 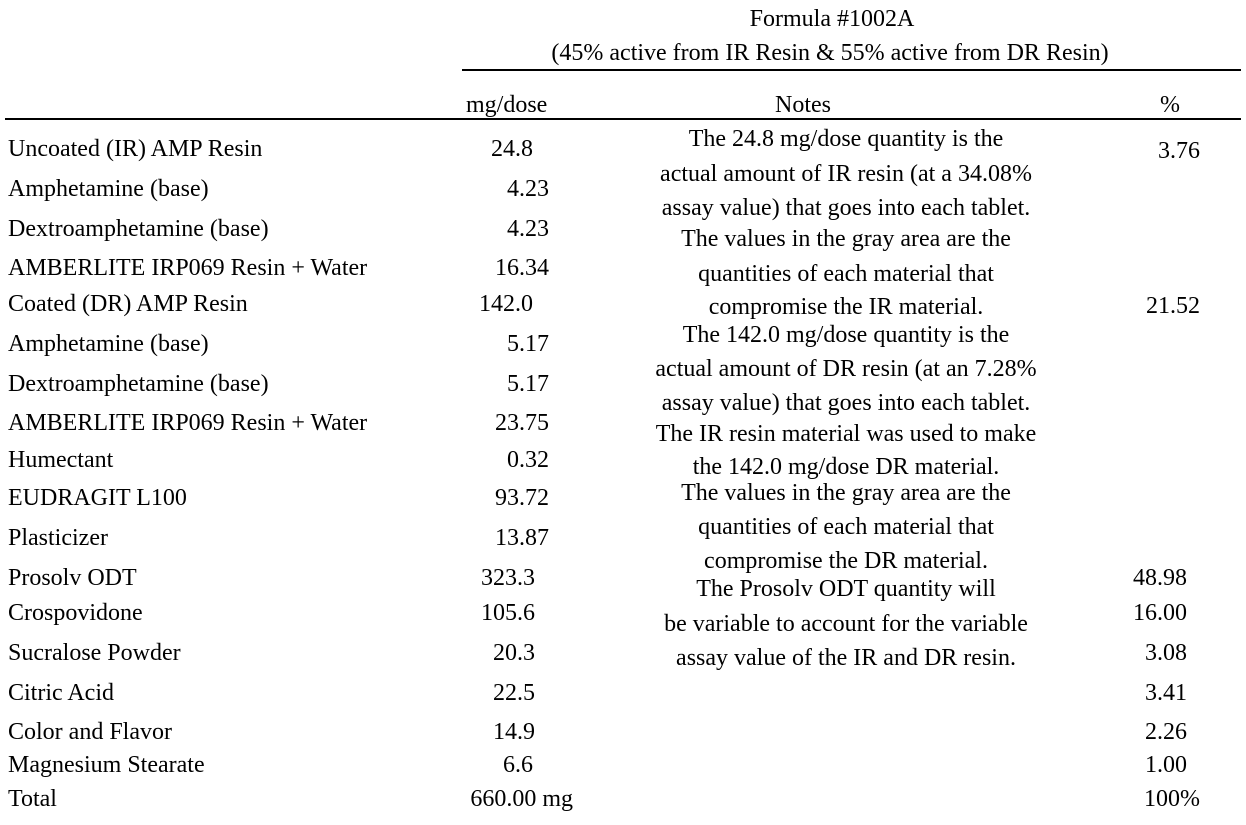 What do you see at coordinates (846, 369) in the screenshot?
I see `note-line: actual amount of DR resin (at an 7.28%` at bounding box center [846, 369].